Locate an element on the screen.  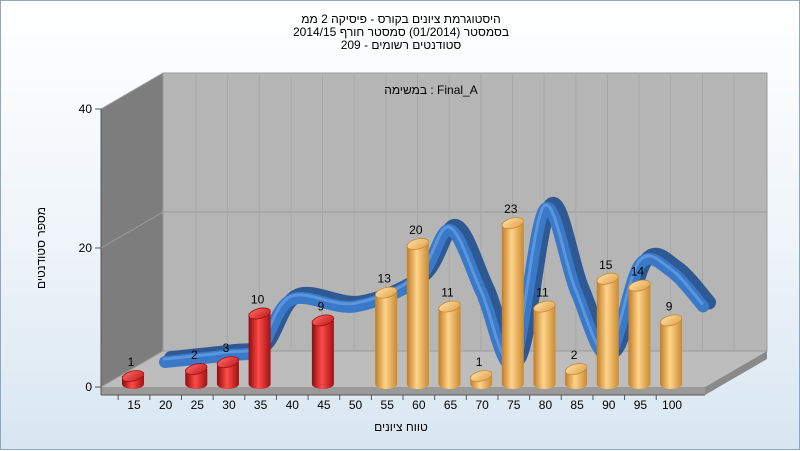
x-tick-label-4: 35 is located at coordinates (261, 405).